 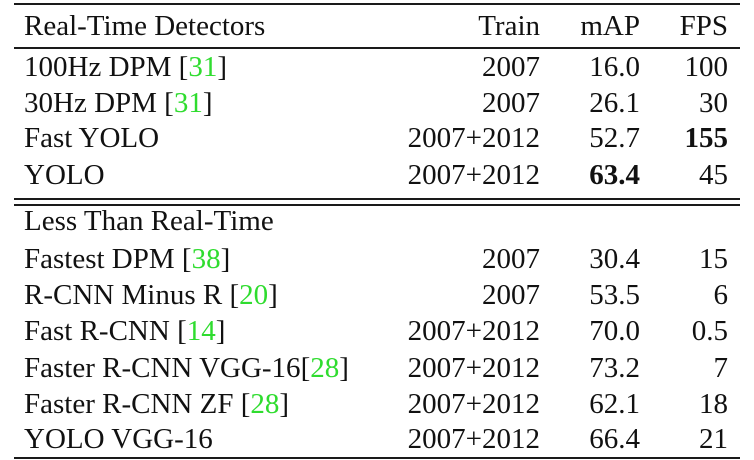 I want to click on row-fps: 21, so click(x=713, y=439).